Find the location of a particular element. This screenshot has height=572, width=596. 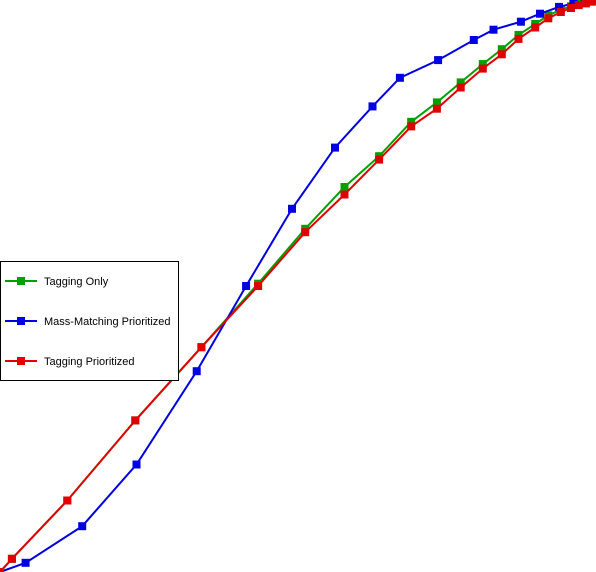

legend-label-tagging-only: Tagging Only is located at coordinates (76, 282).